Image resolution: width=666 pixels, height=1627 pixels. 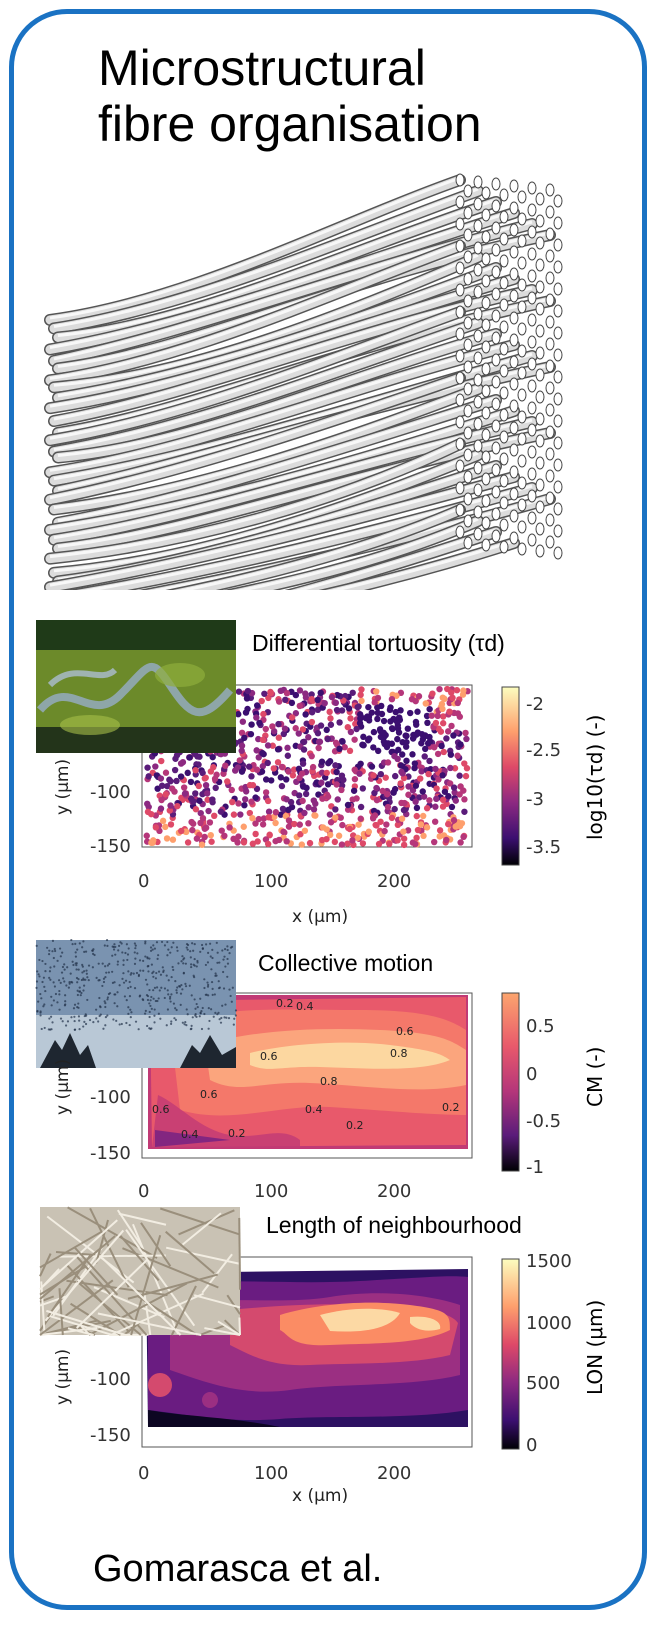 What do you see at coordinates (510, 1354) in the screenshot?
I see `neighbourhood-colorbar` at bounding box center [510, 1354].